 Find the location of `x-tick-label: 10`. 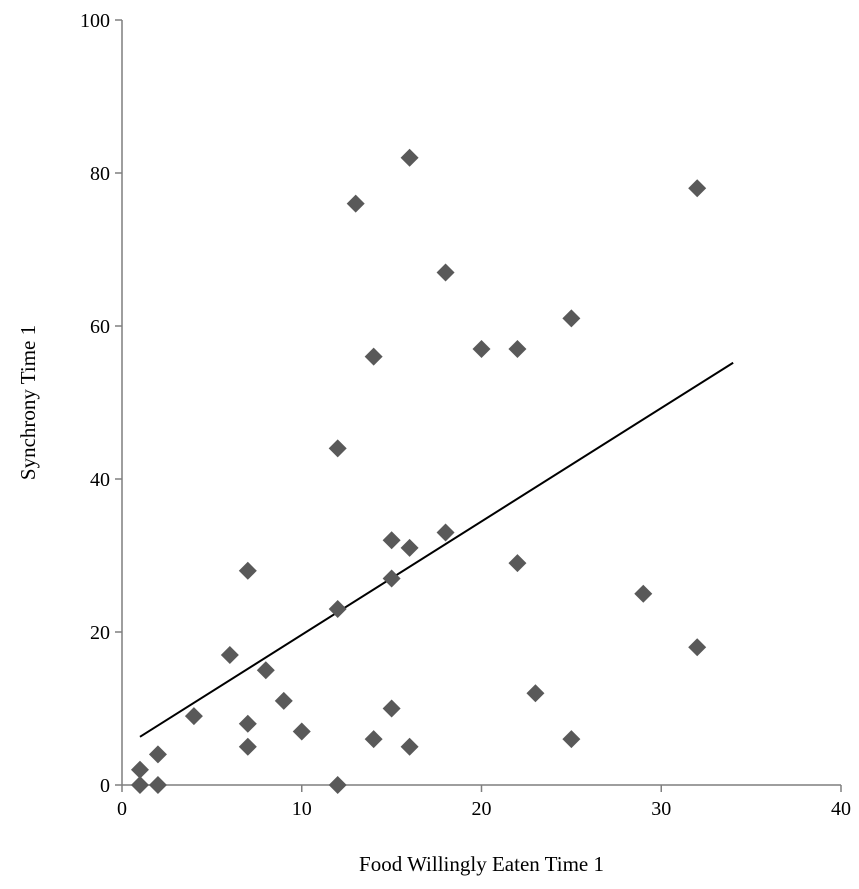

x-tick-label: 10 is located at coordinates (302, 809).